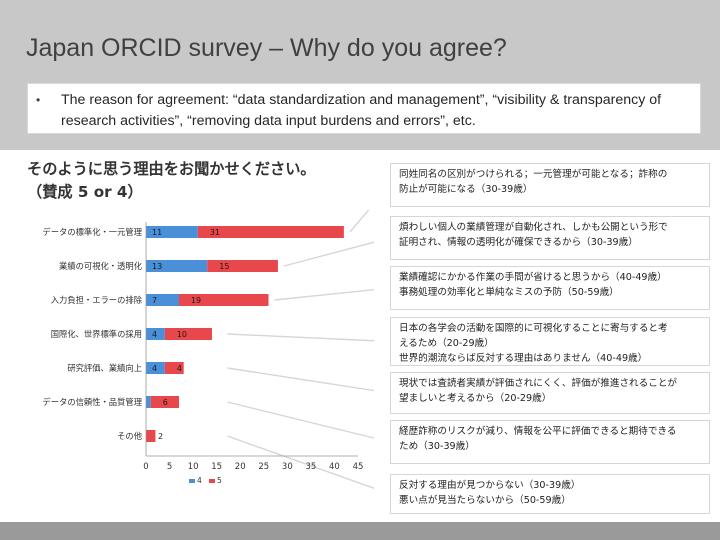 The width and height of the screenshot is (720, 540). Describe the element at coordinates (97, 300) in the screenshot. I see `category-label: 入力負担・エラーの排除` at that location.